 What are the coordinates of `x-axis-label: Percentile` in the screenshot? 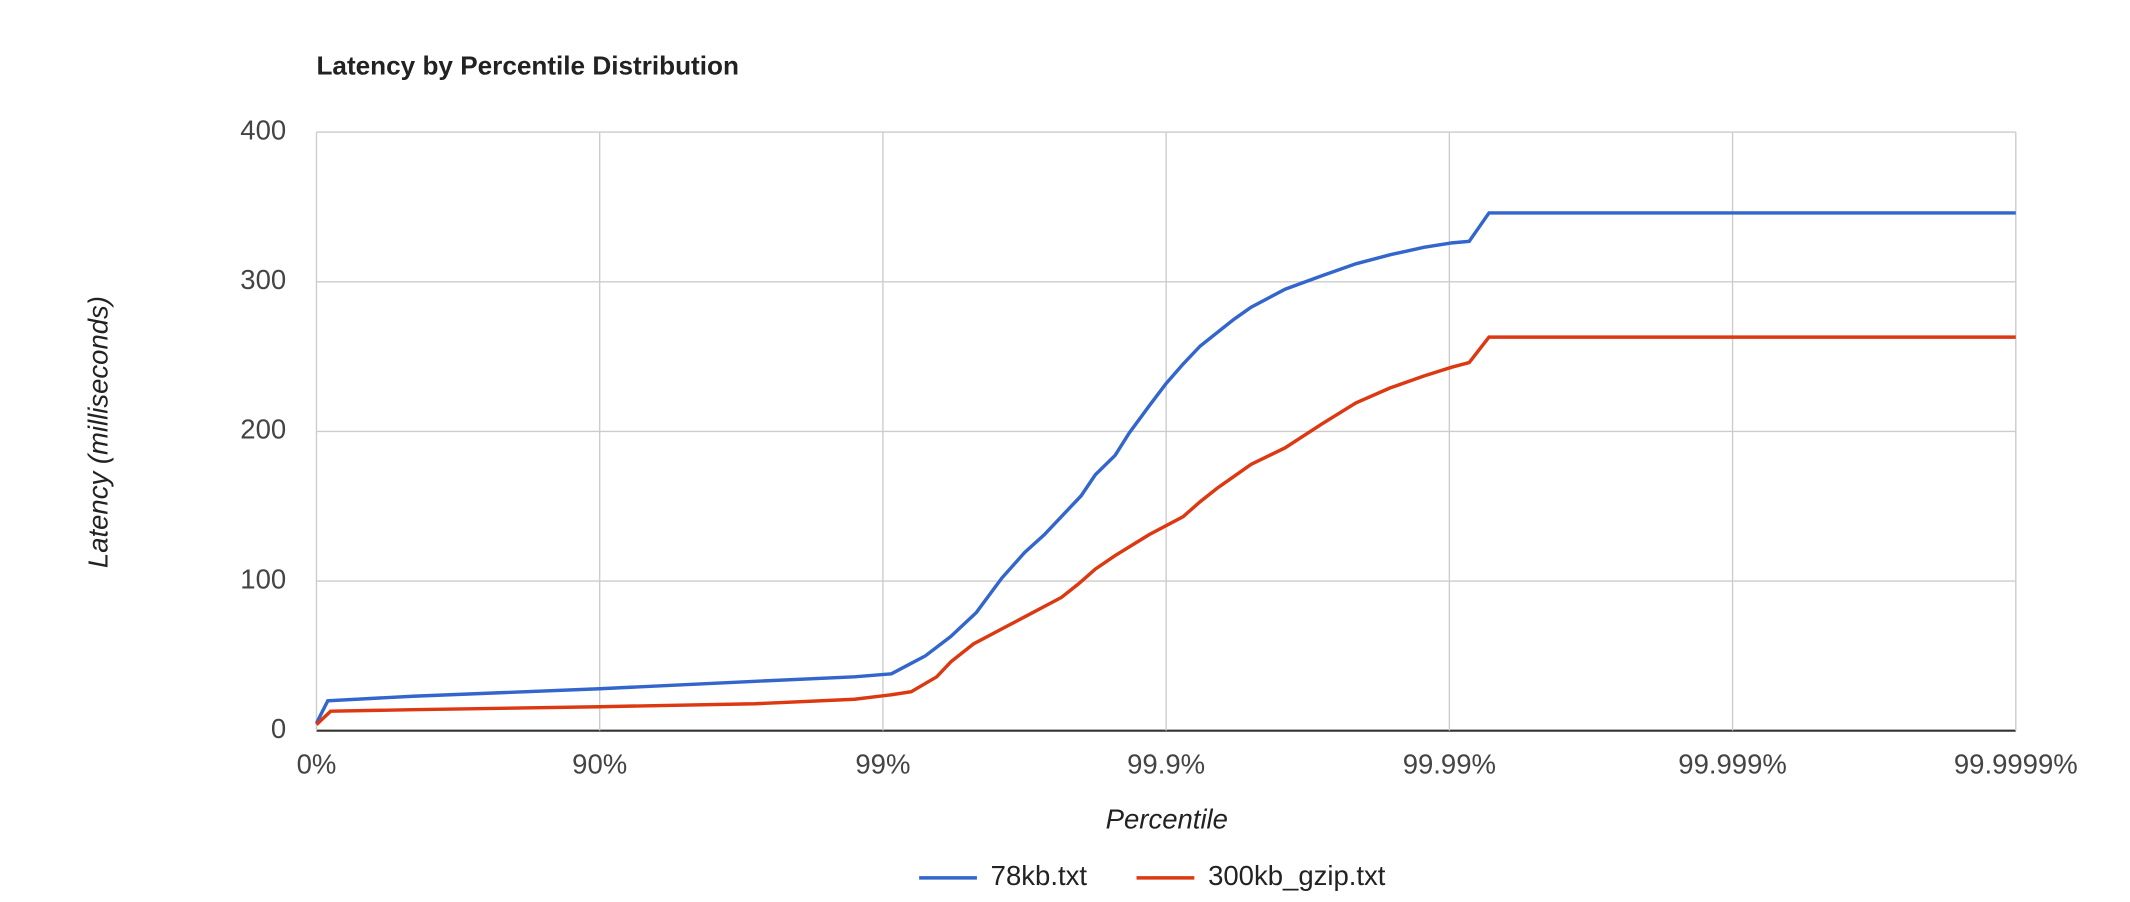 It's located at (1167, 819).